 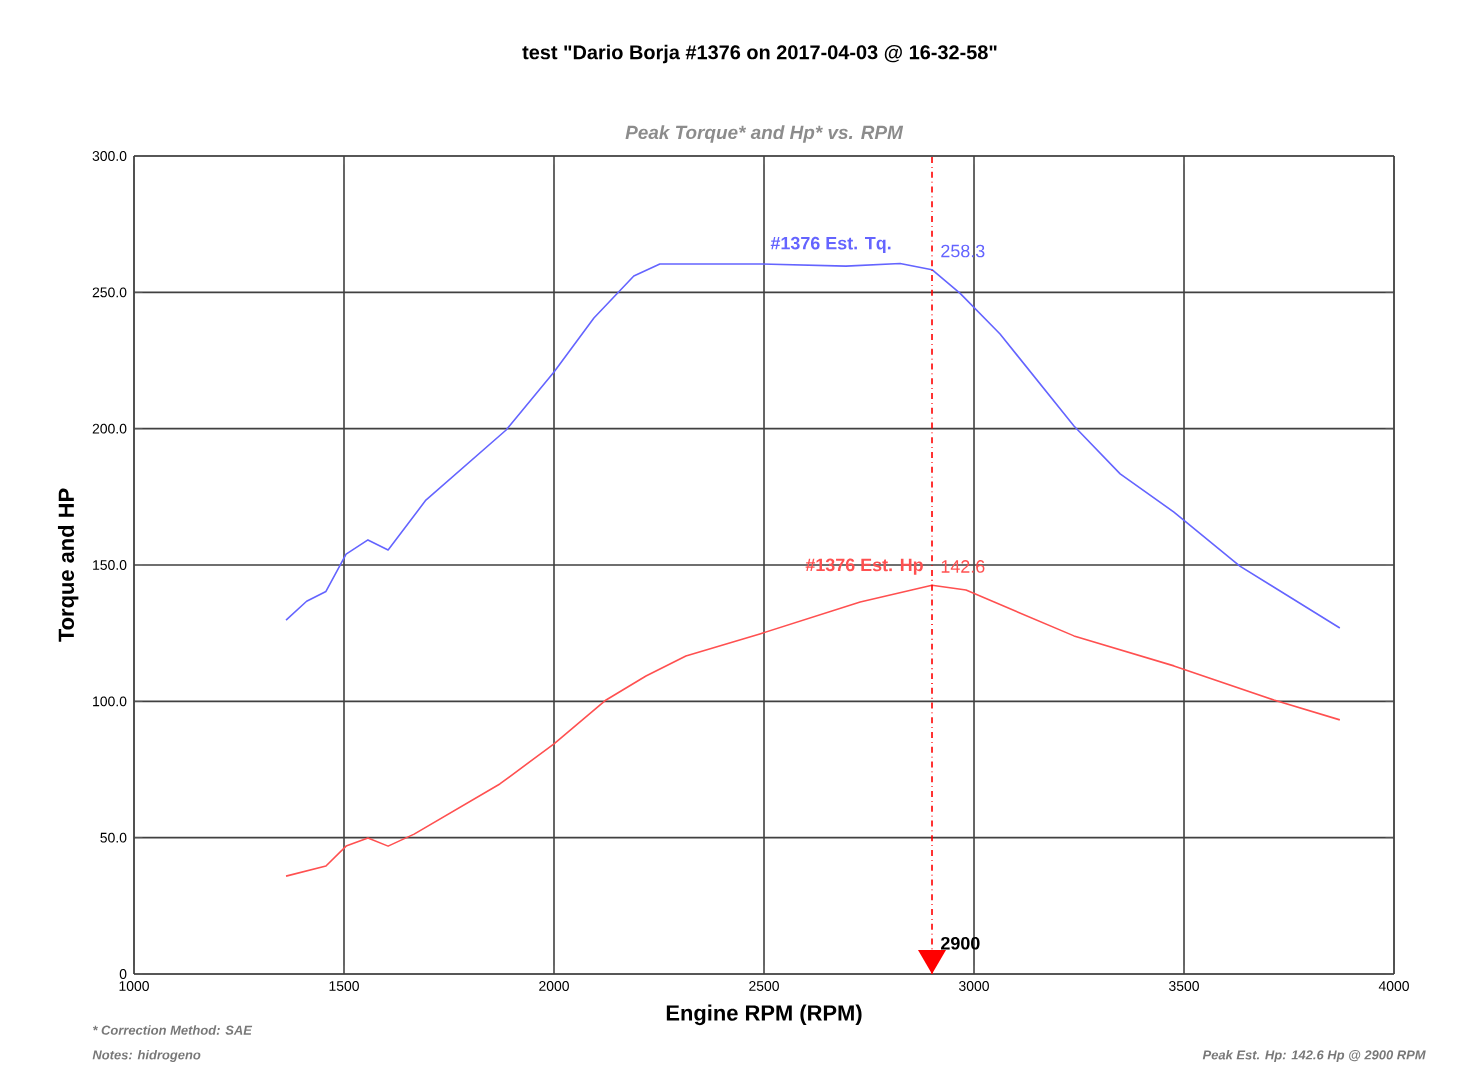 I want to click on series-label: #1376 Est. Tq., so click(x=830, y=245).